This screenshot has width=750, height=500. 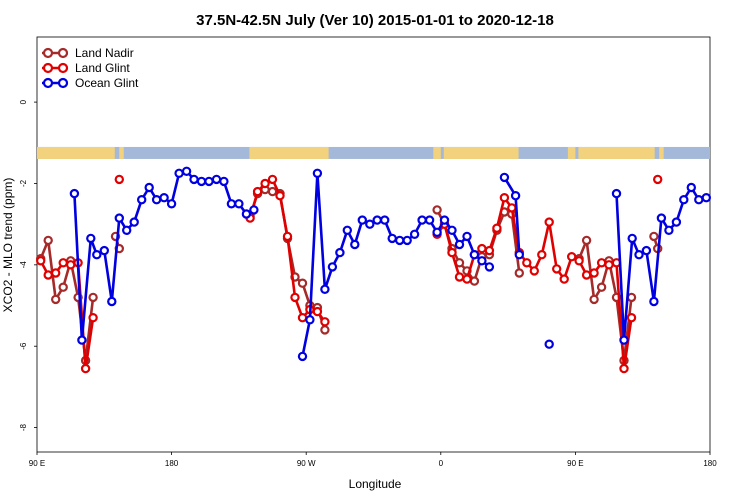 I want to click on x-axis-ticks: 90 E 180 90 W 0 90 E 180, so click(x=373, y=460).